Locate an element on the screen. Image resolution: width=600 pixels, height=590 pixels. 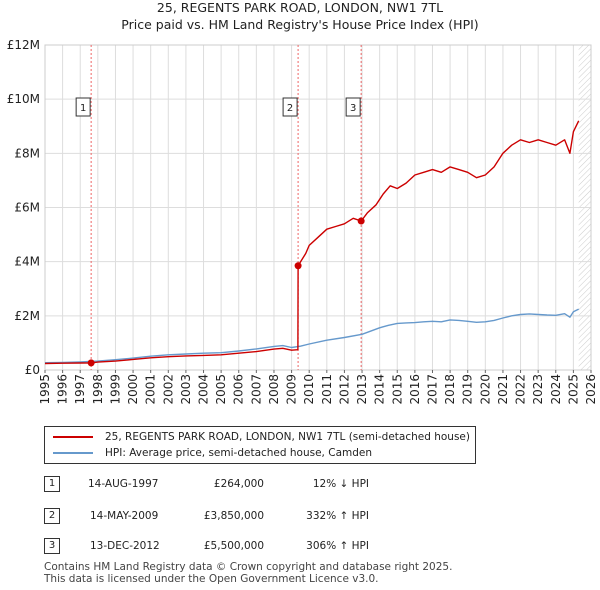
y-tick-label: £0 is located at coordinates (32, 370).